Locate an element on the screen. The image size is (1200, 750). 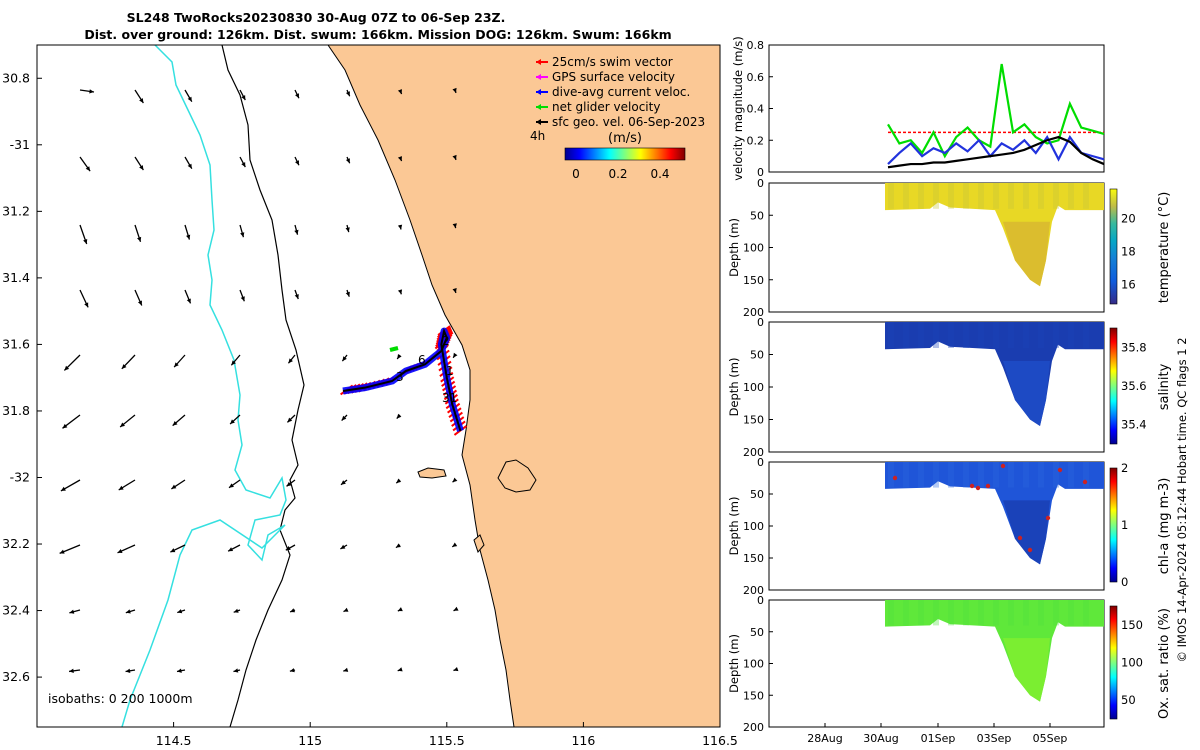
map-ytick-label: -31 is located at coordinates (20, 144).